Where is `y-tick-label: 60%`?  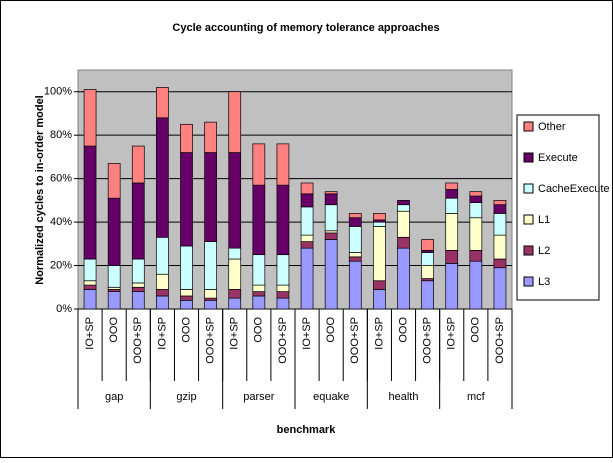
y-tick-label: 60% is located at coordinates (61, 179).